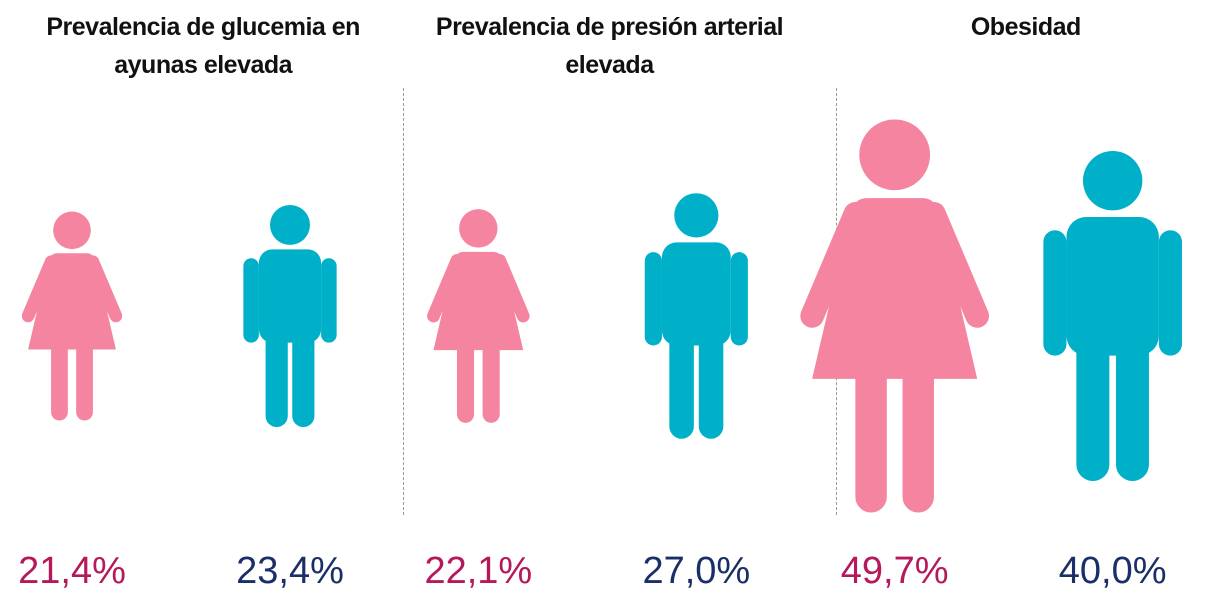 The width and height of the screenshot is (1219, 592). What do you see at coordinates (290, 571) in the screenshot?
I see `value-label: 23,4%` at bounding box center [290, 571].